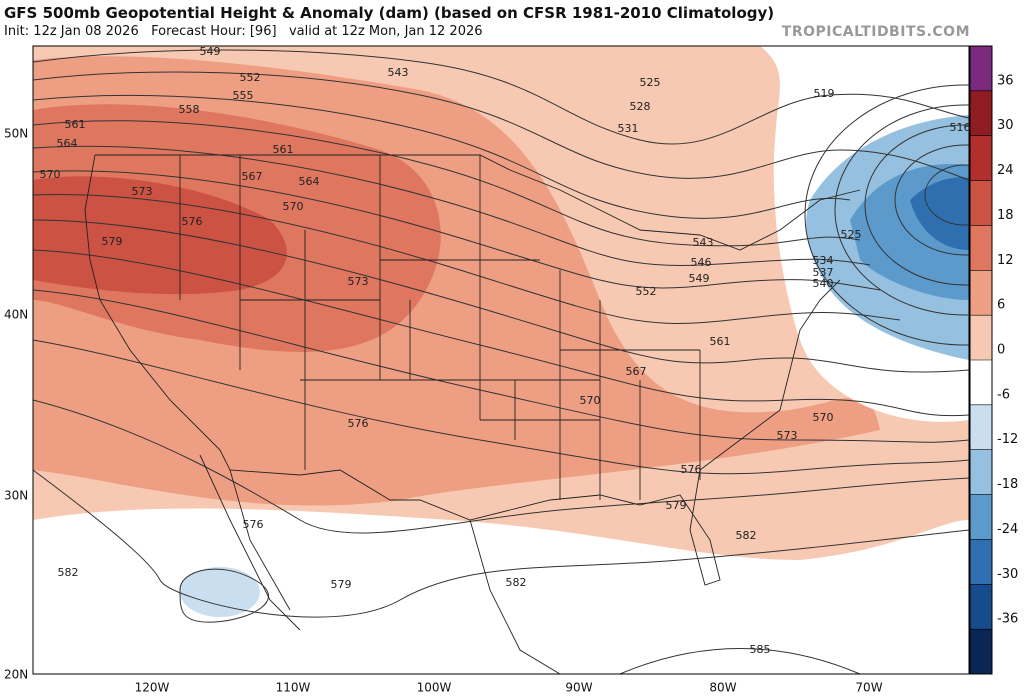 Image resolution: width=1024 pixels, height=696 pixels. Describe the element at coordinates (1007, 619) in the screenshot. I see `colorbar-label: -36` at that location.